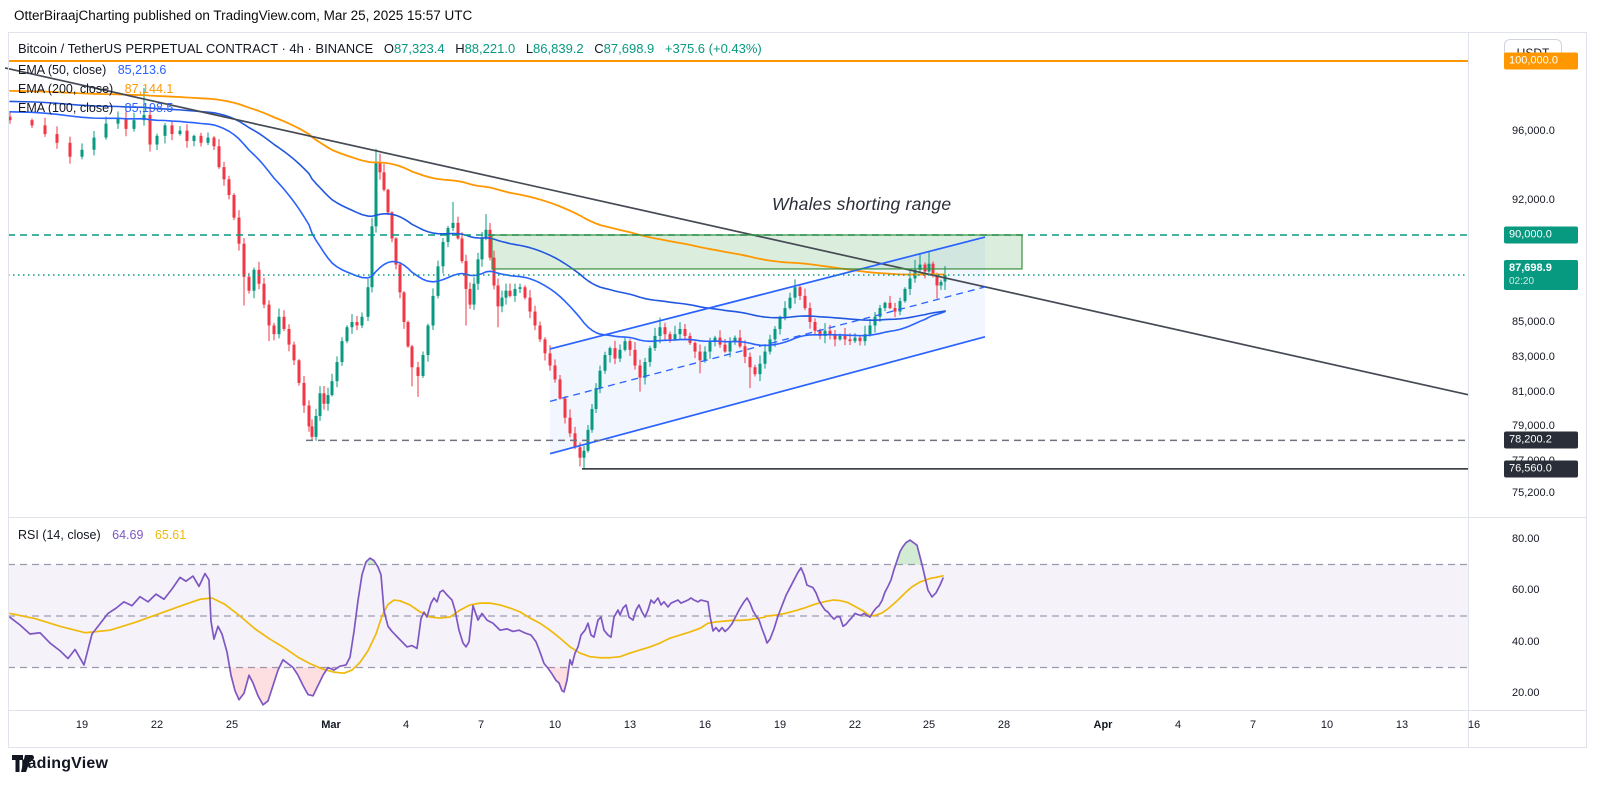  Describe the element at coordinates (490, 48) in the screenshot. I see `high-value: 88,221.0` at that location.